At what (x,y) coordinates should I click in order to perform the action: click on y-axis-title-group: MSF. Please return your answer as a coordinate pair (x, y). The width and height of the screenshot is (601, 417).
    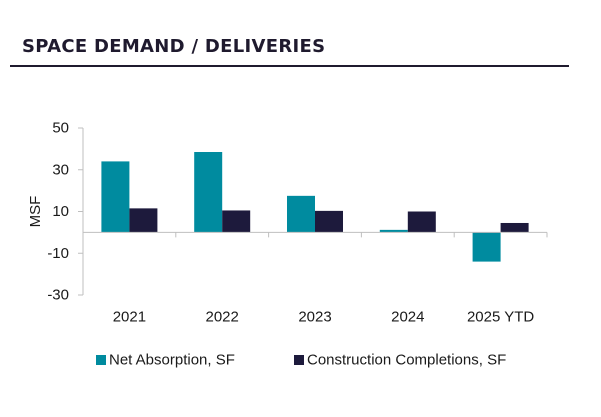
    Looking at the image, I should click on (35, 212).